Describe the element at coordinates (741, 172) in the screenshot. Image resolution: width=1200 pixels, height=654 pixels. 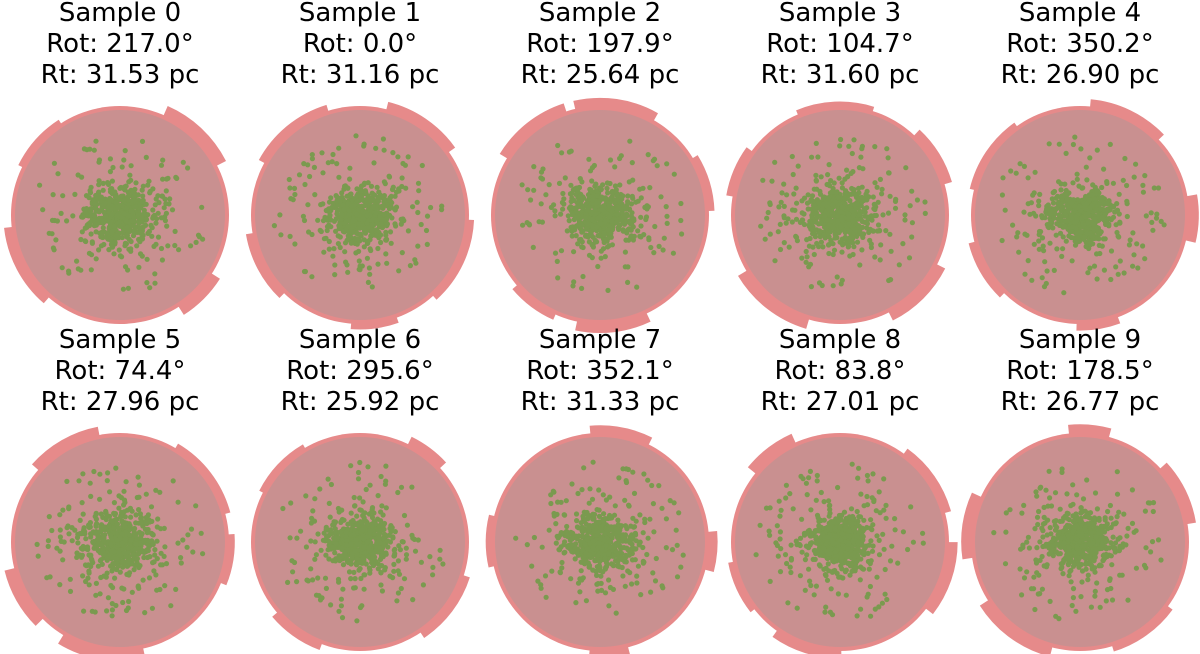
I see `tidal-wedge` at that location.